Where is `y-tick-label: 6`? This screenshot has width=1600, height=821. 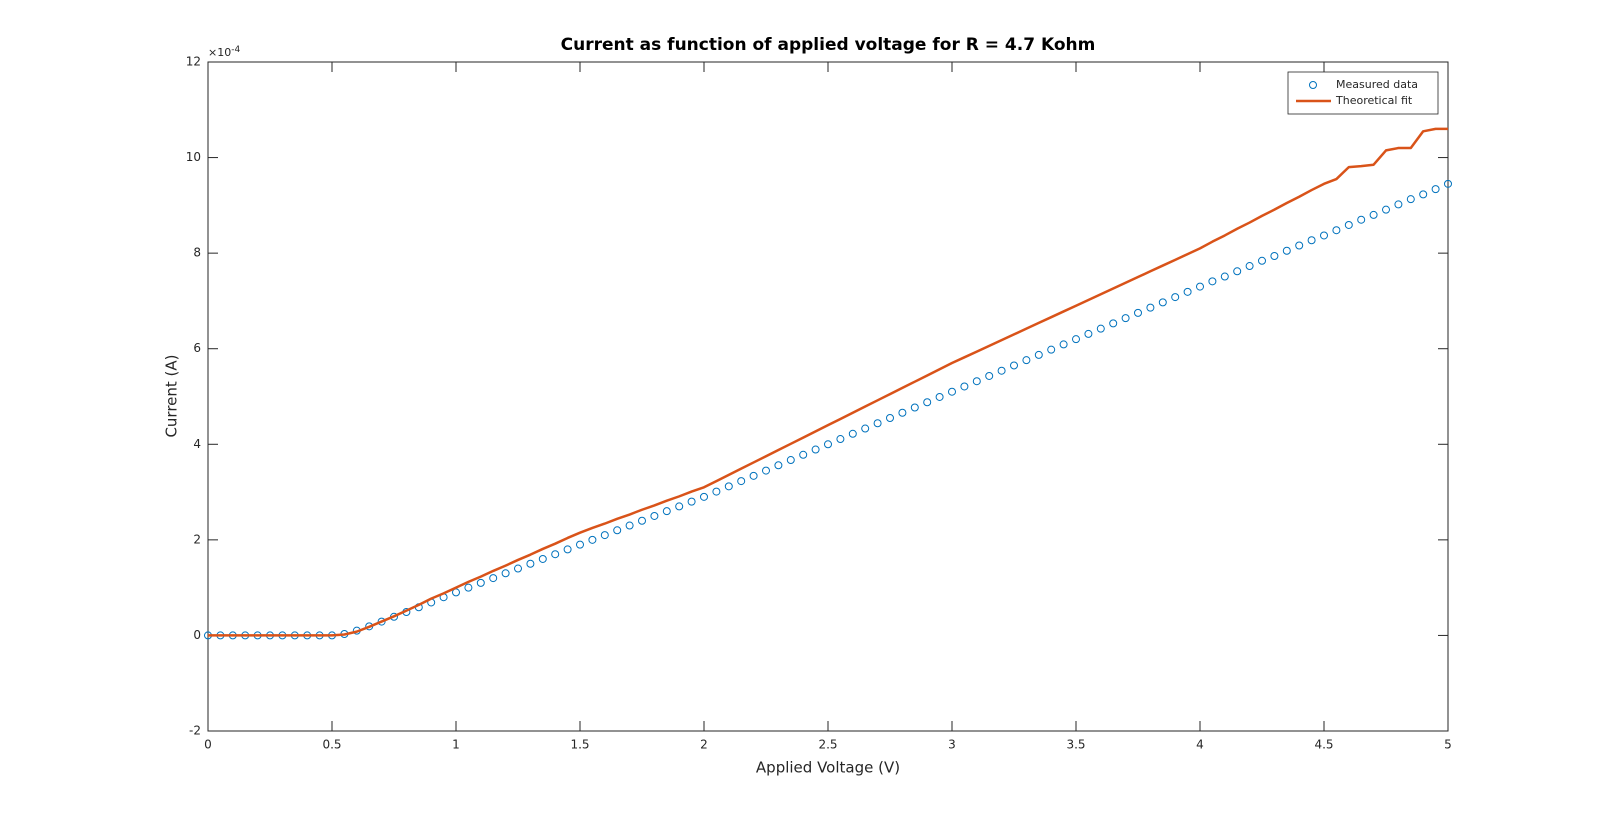 y-tick-label: 6 is located at coordinates (197, 348).